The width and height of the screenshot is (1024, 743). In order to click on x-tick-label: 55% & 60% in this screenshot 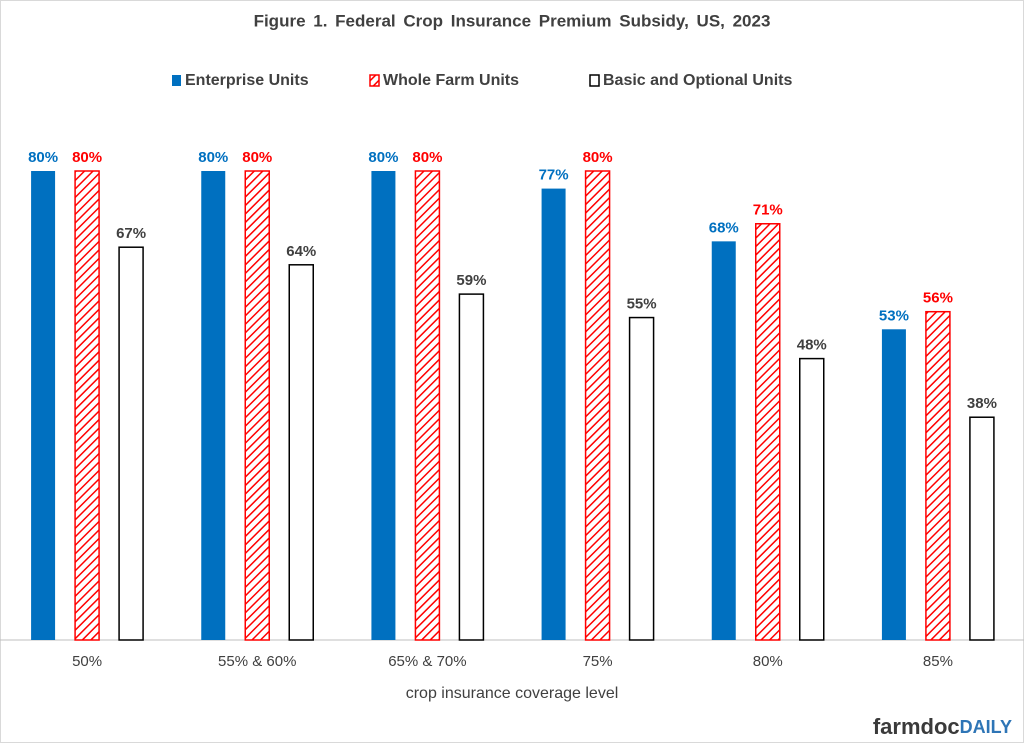, I will do `click(257, 661)`.